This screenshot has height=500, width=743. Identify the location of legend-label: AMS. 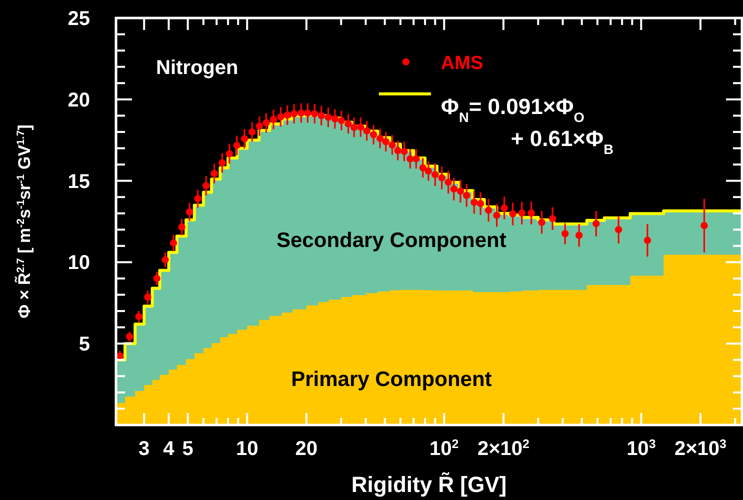
(462, 63).